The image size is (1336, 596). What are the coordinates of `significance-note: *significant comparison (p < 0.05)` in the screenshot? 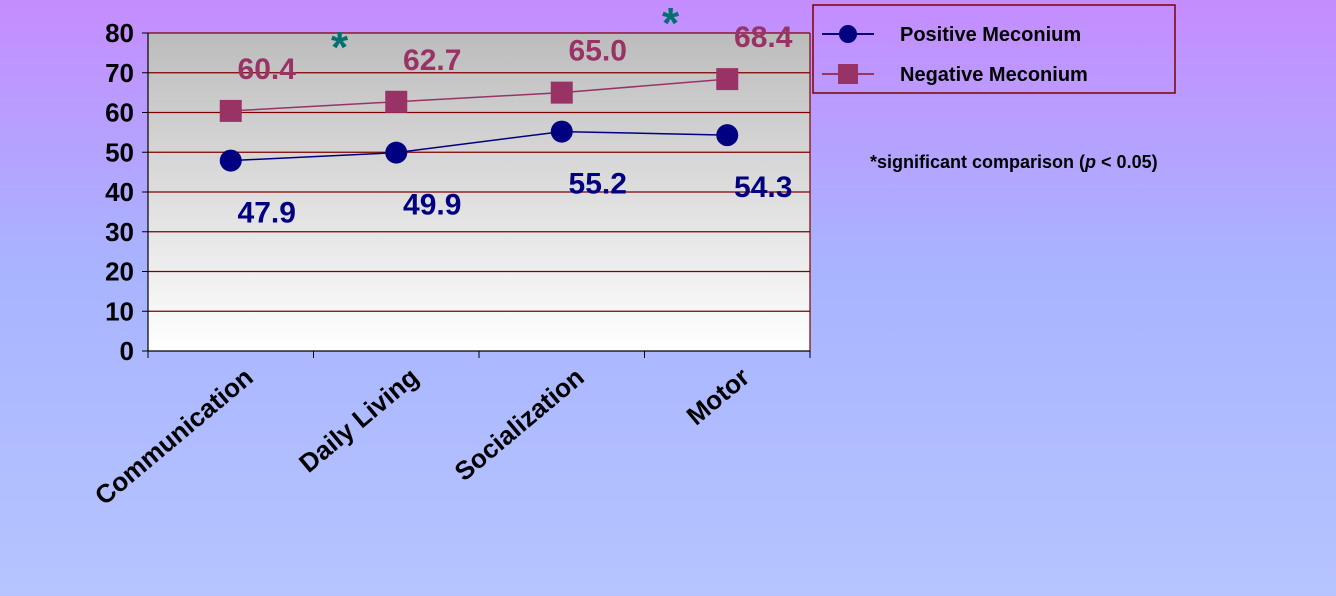 It's located at (1014, 162).